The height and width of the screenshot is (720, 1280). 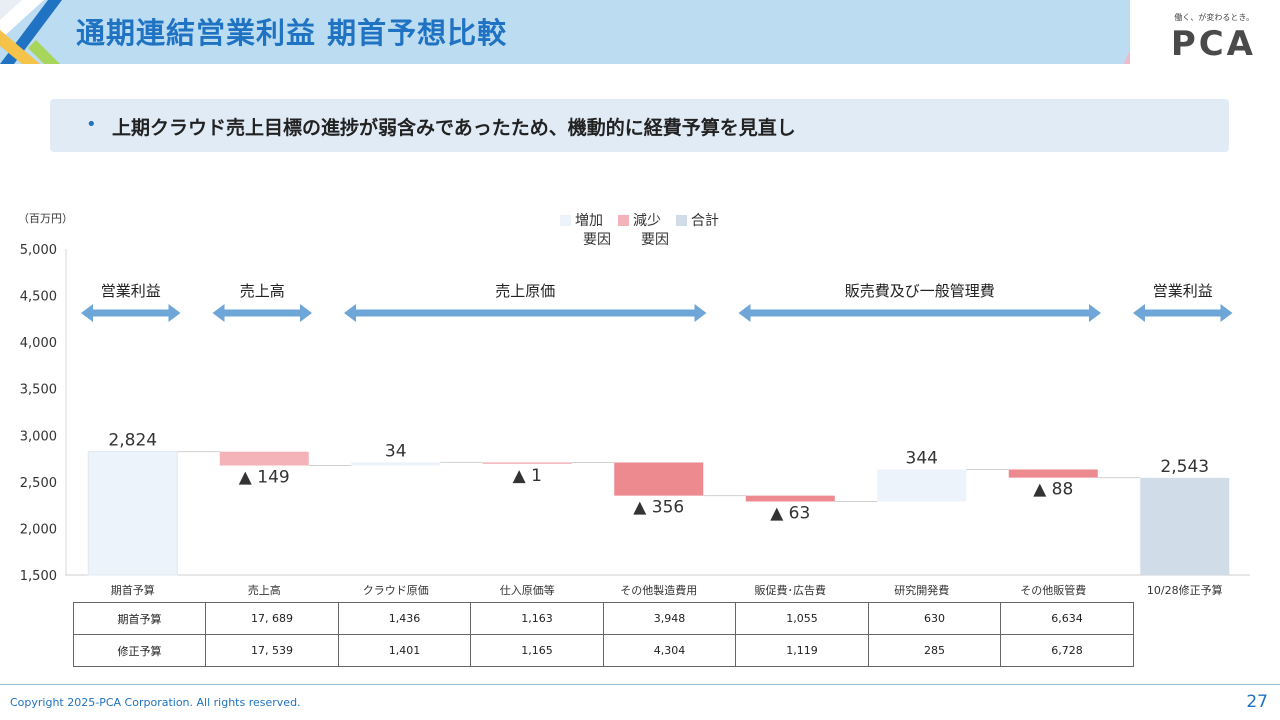 What do you see at coordinates (45, 218) in the screenshot?
I see `unit-label: （百万円）` at bounding box center [45, 218].